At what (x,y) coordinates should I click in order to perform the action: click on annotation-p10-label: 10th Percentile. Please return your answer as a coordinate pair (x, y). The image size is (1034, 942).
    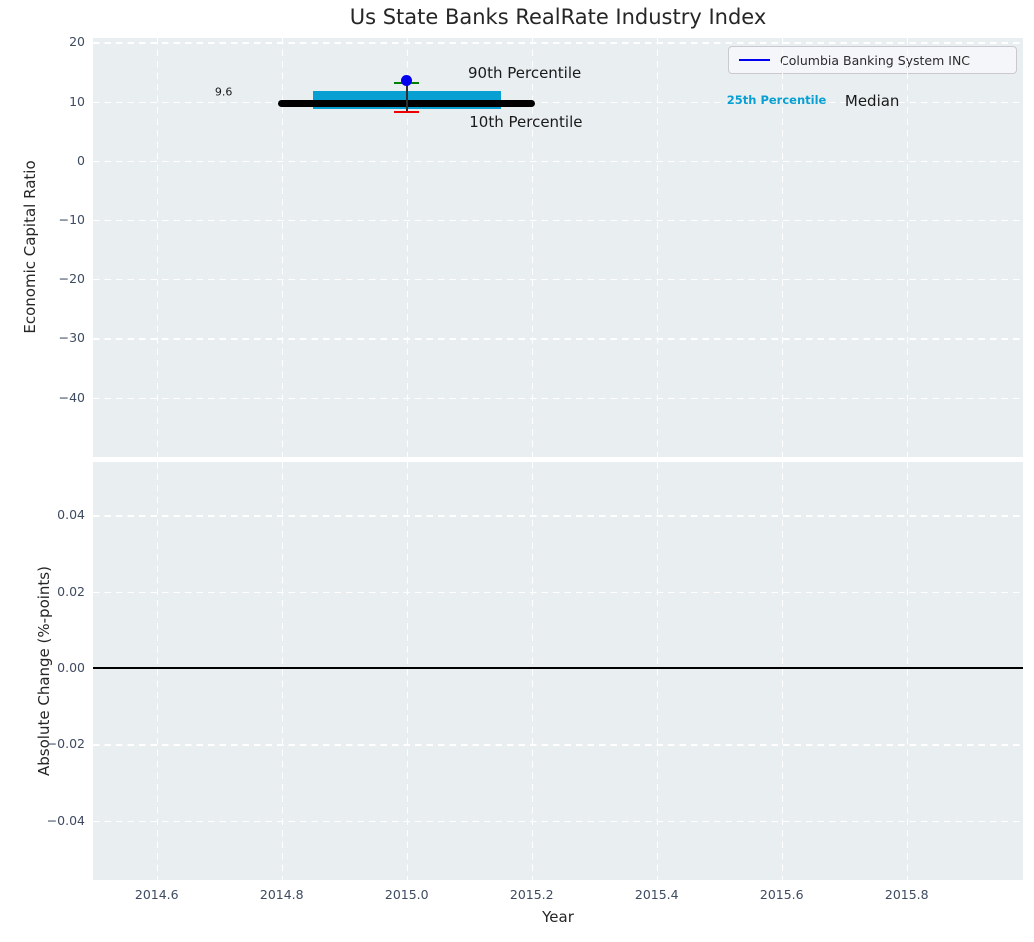
    Looking at the image, I should click on (526, 121).